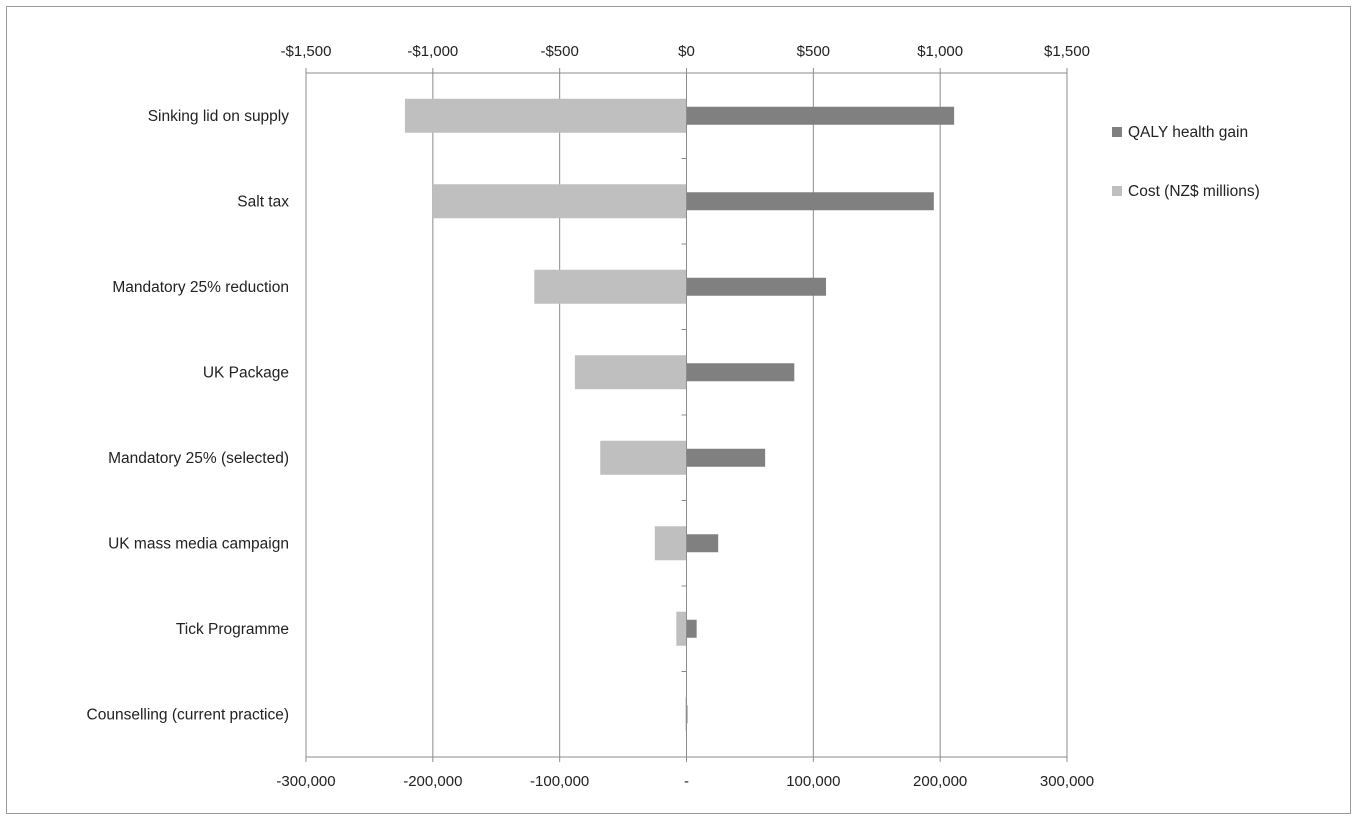 This screenshot has height=820, width=1357. I want to click on category-label: Counselling (current practice), so click(188, 714).